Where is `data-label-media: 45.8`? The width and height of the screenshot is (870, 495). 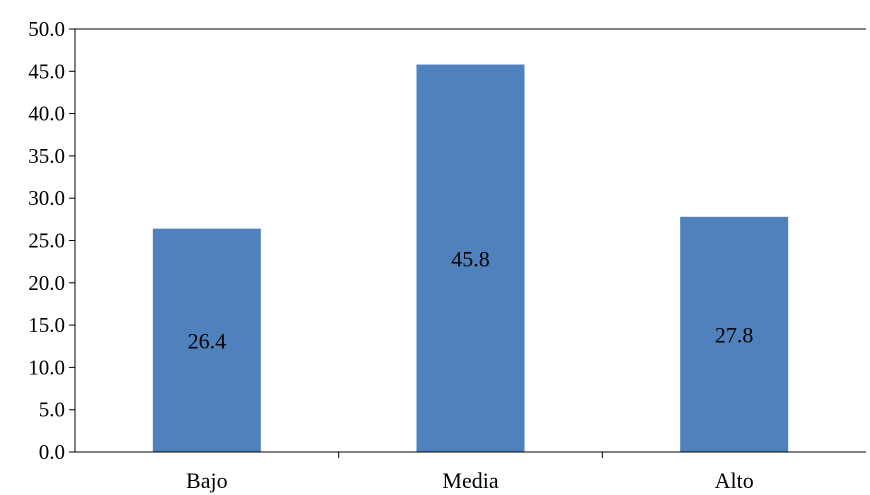
data-label-media: 45.8 is located at coordinates (470, 258).